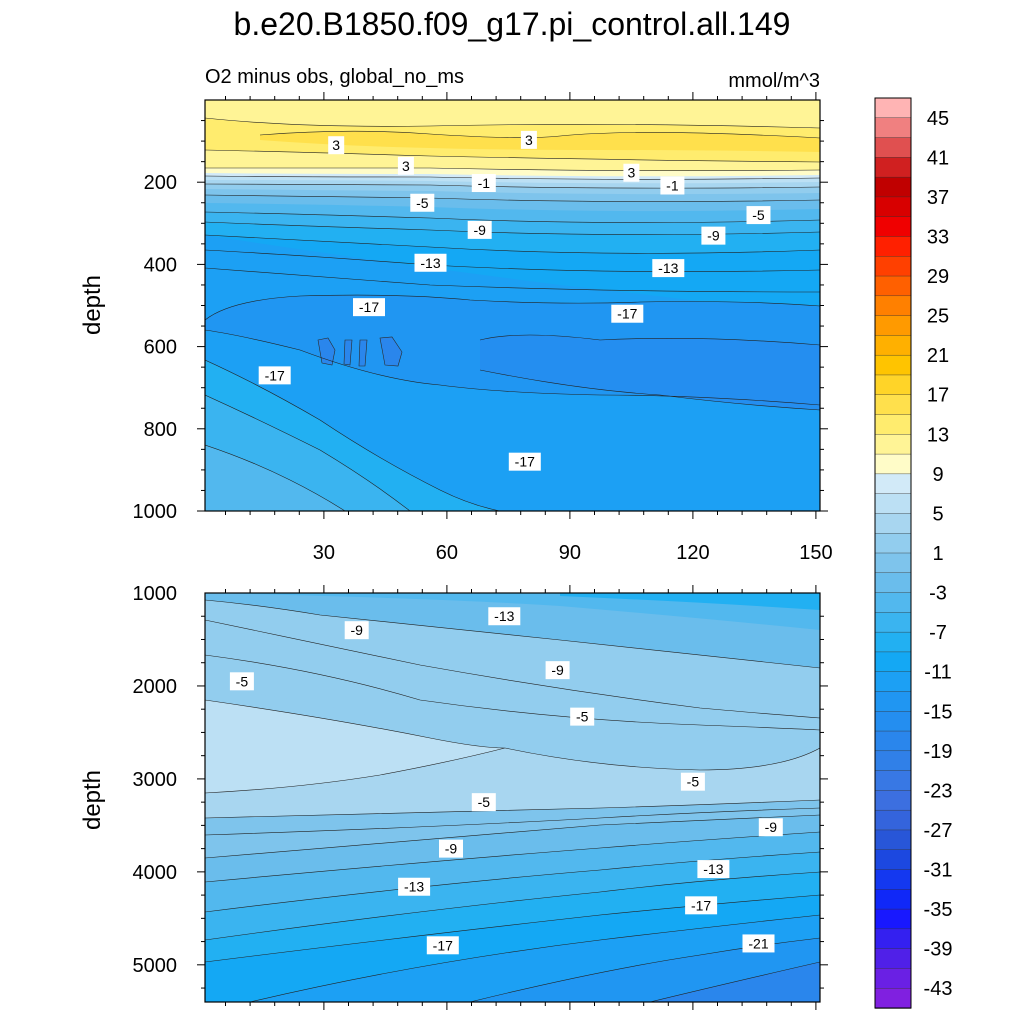 This screenshot has width=1024, height=1024. What do you see at coordinates (774, 81) in the screenshot?
I see `units-label: mmol/m^3` at bounding box center [774, 81].